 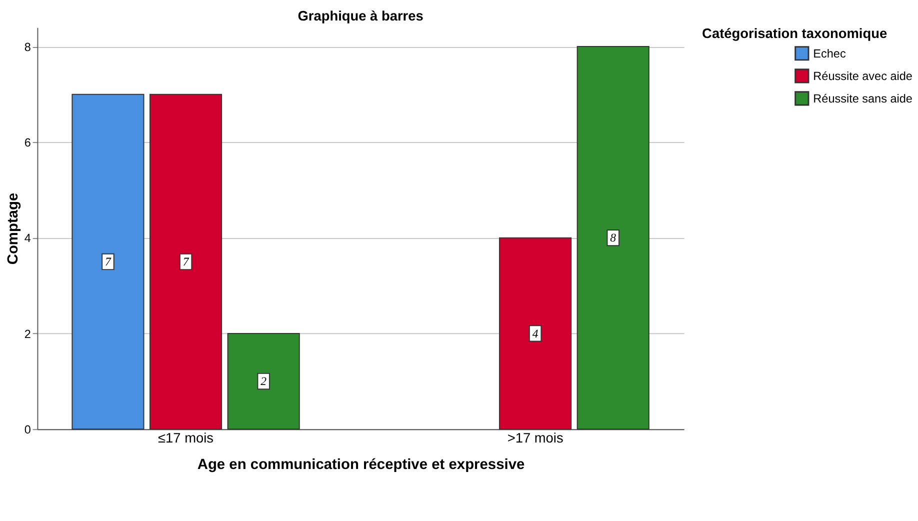 I want to click on data-label: 4, so click(x=535, y=333).